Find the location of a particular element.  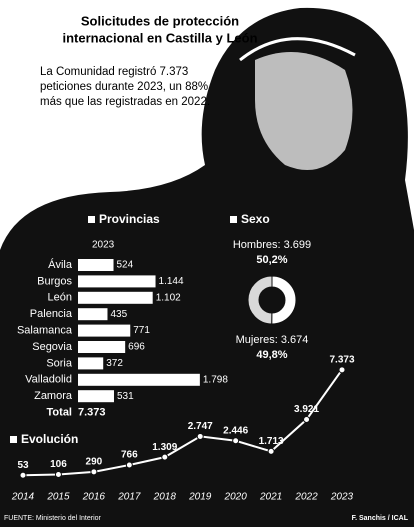

source: FUENTE: Ministerio del Interior is located at coordinates (53, 518).